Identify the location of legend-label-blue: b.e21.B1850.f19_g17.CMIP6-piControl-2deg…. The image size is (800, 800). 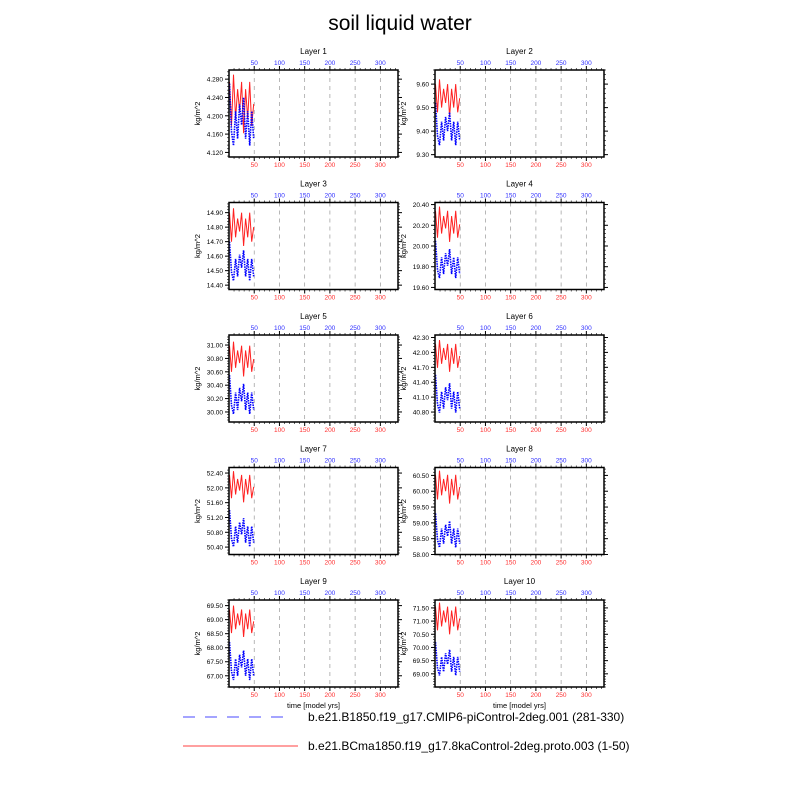
(466, 717).